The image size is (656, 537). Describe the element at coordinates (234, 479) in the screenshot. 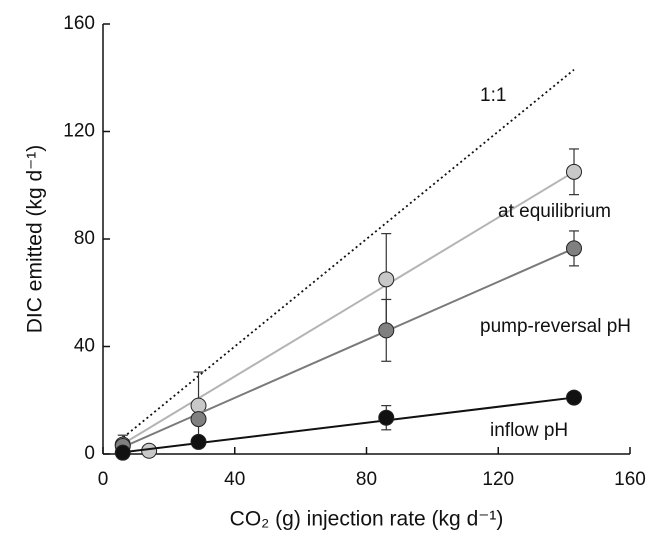

I see `x-tick-label: 40` at that location.